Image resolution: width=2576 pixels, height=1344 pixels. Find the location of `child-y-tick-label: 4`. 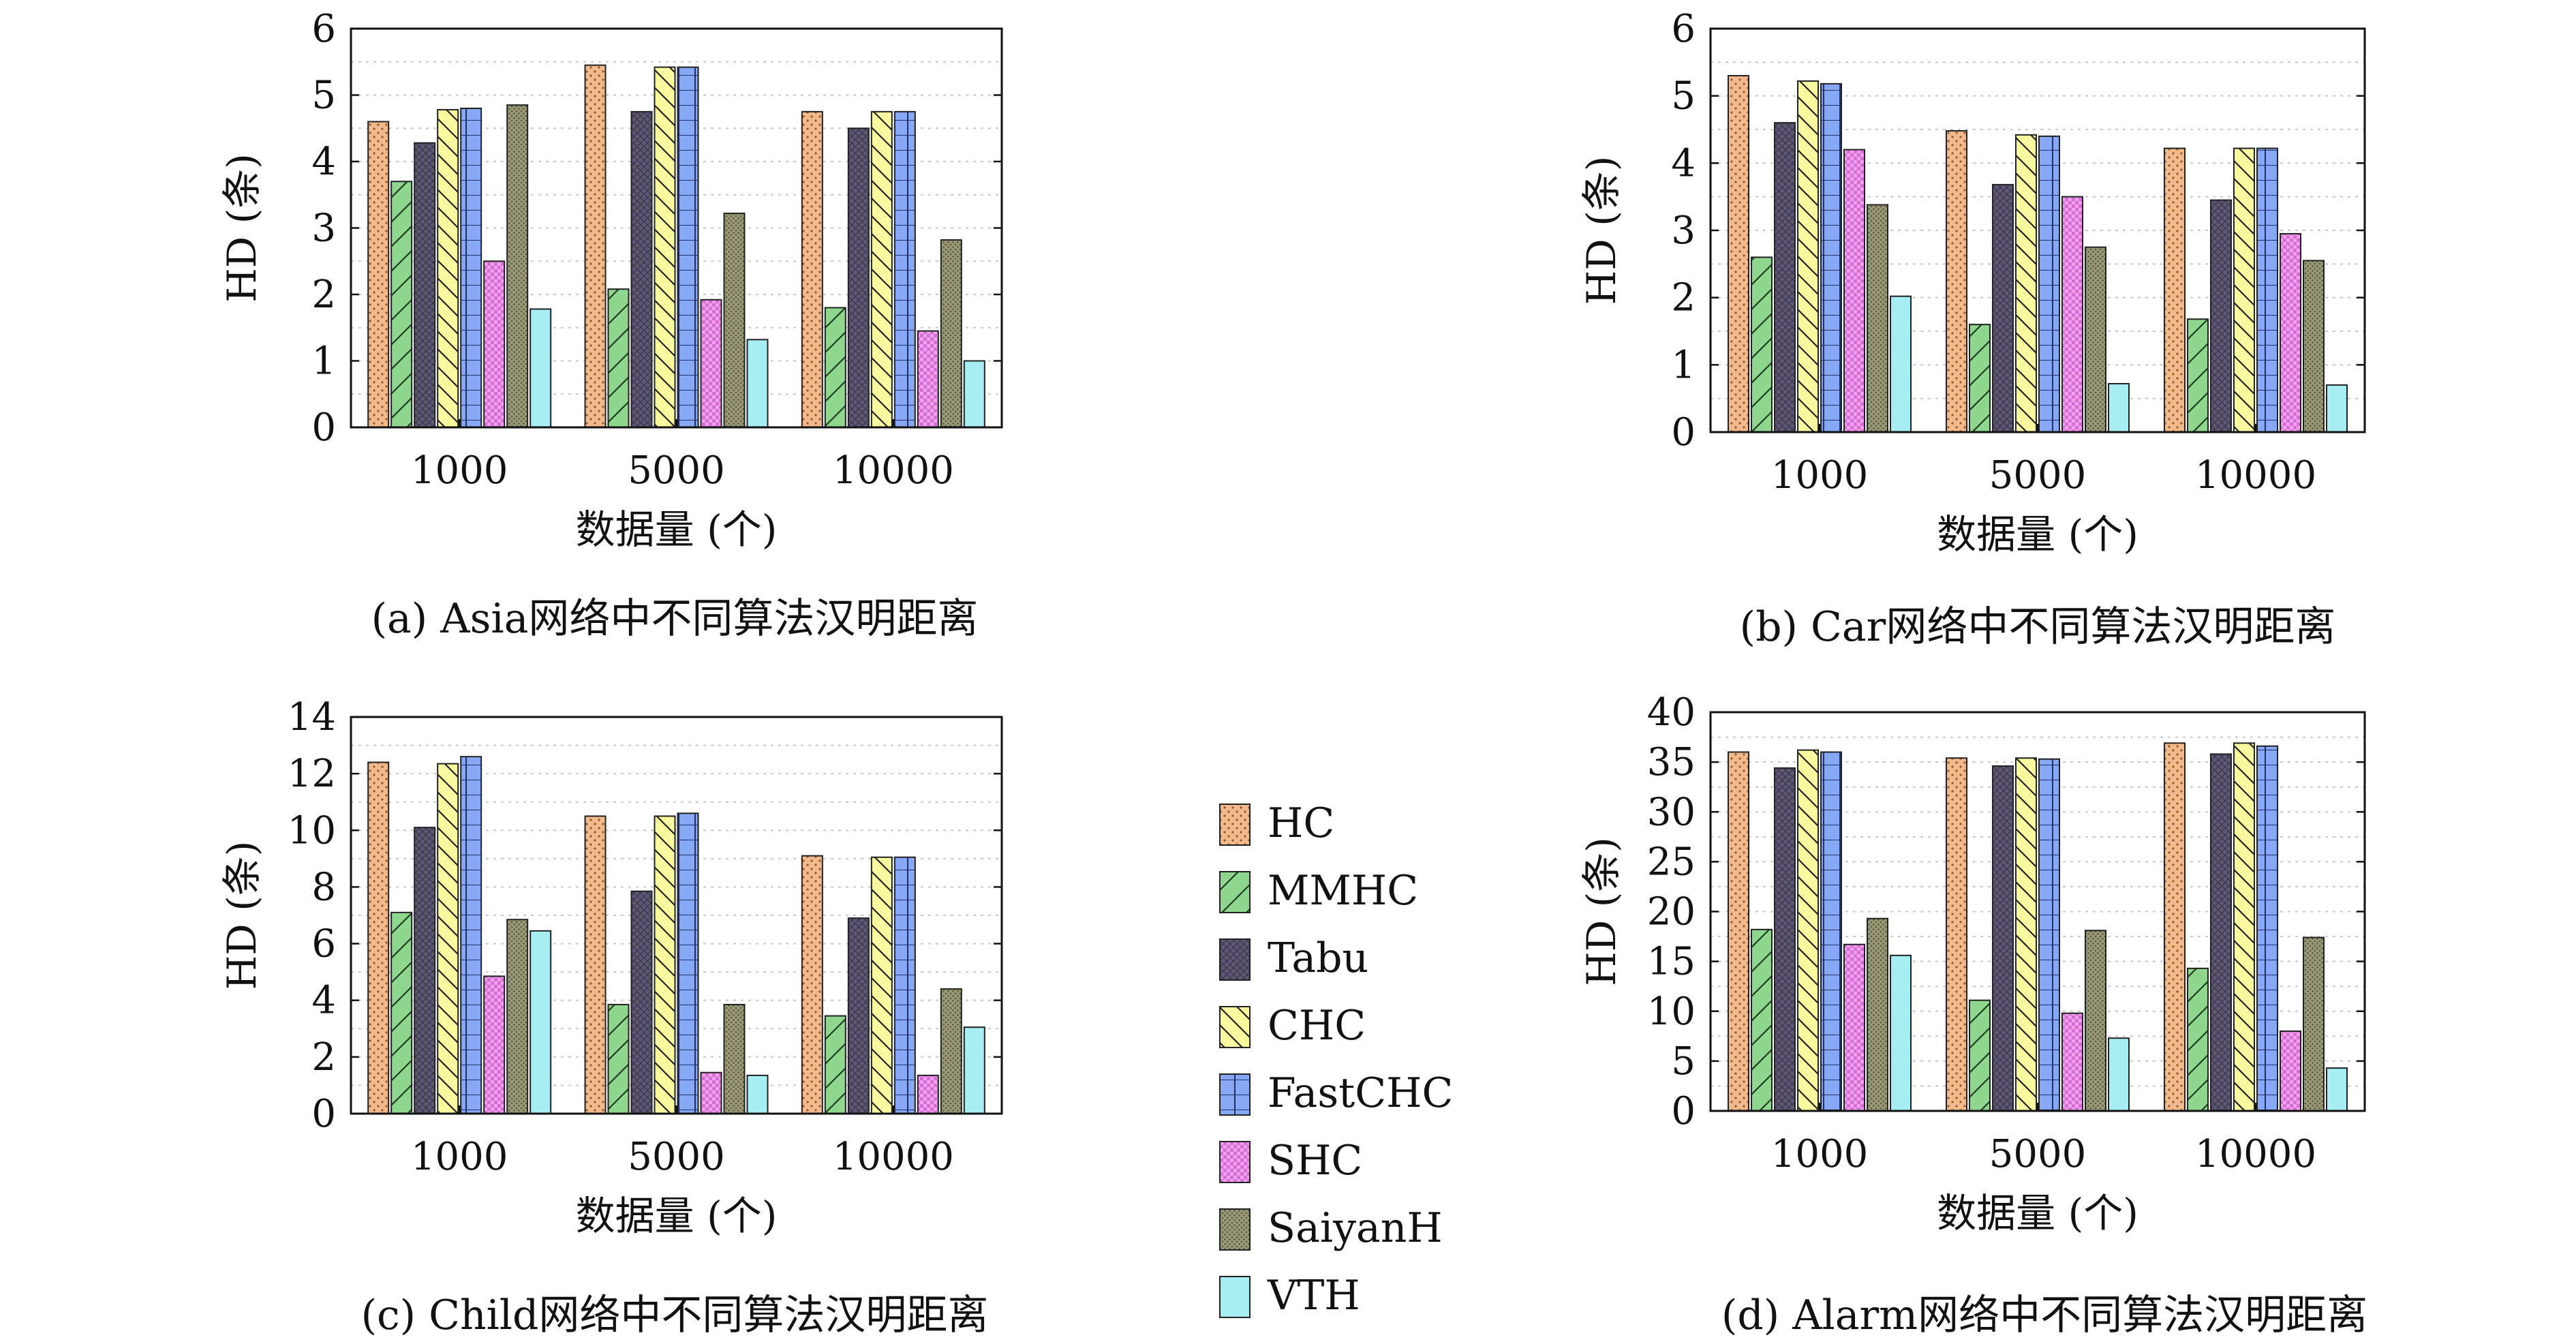

child-y-tick-label: 4 is located at coordinates (323, 1001).